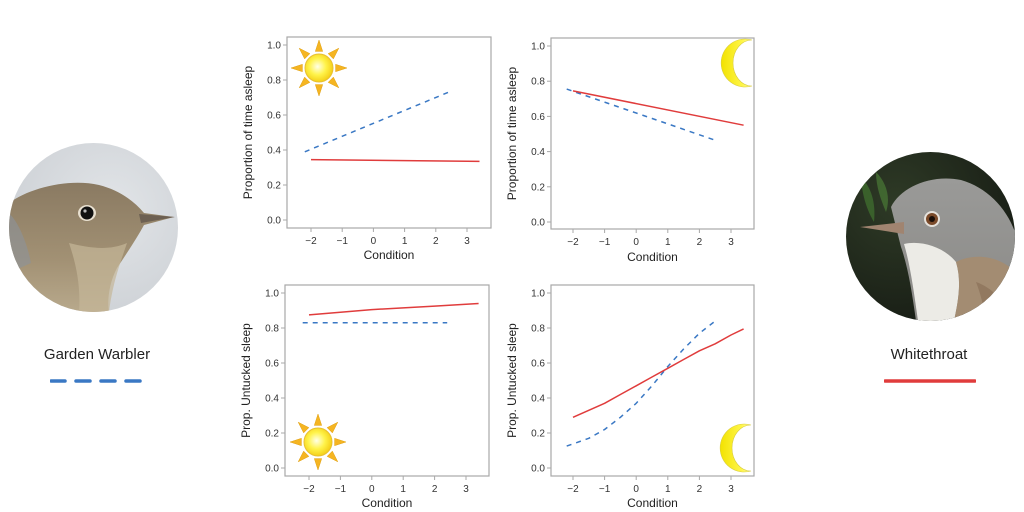 The image size is (1024, 512). What do you see at coordinates (97, 354) in the screenshot?
I see `garden-warbler-label: Garden Warbler` at bounding box center [97, 354].